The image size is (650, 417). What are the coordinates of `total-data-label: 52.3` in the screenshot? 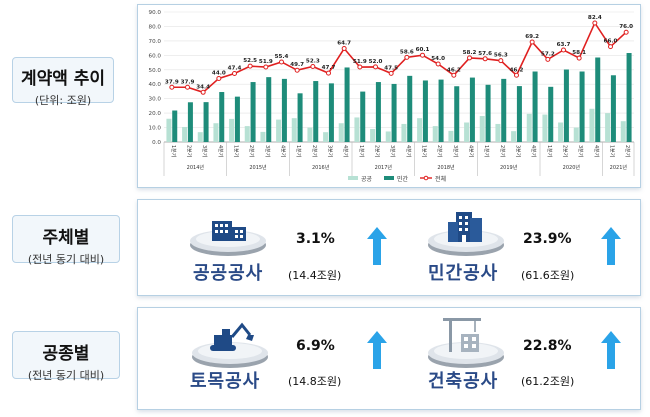 It's located at (313, 61).